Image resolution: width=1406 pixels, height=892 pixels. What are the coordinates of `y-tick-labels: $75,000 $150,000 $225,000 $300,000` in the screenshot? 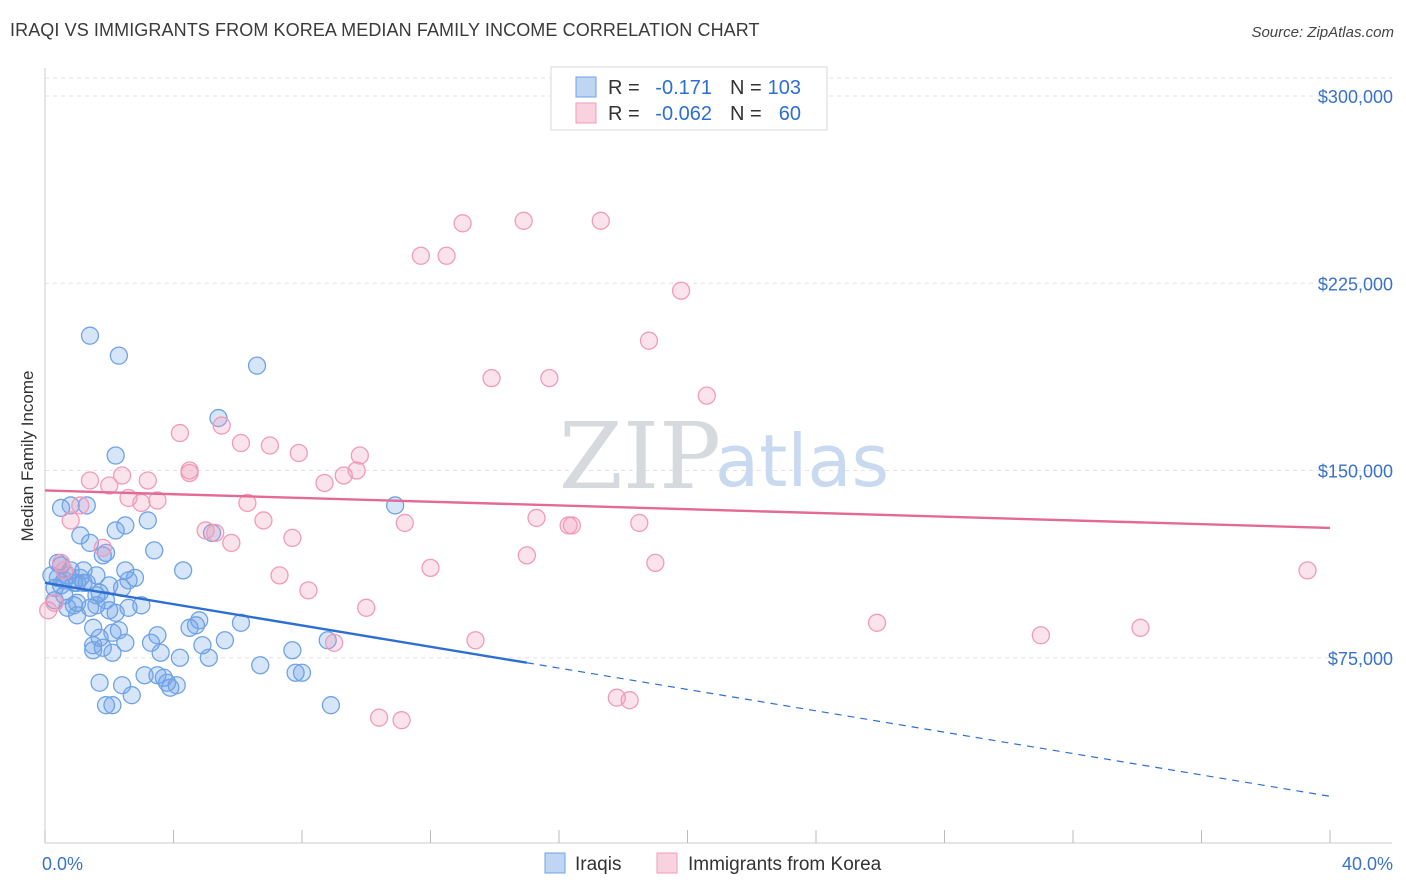 It's located at (1355, 378).